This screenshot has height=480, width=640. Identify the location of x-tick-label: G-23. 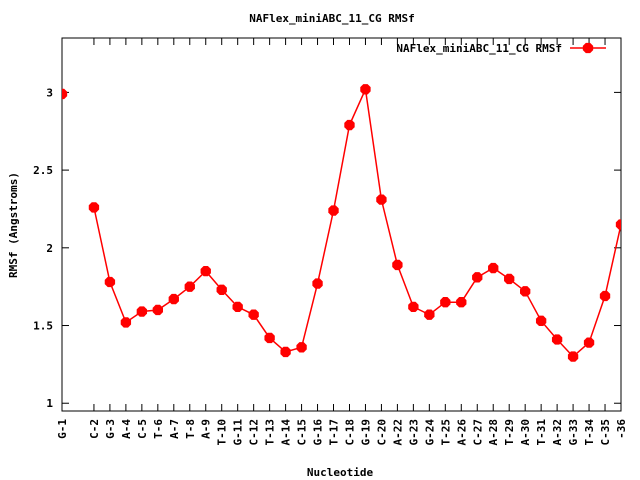
(413, 432).